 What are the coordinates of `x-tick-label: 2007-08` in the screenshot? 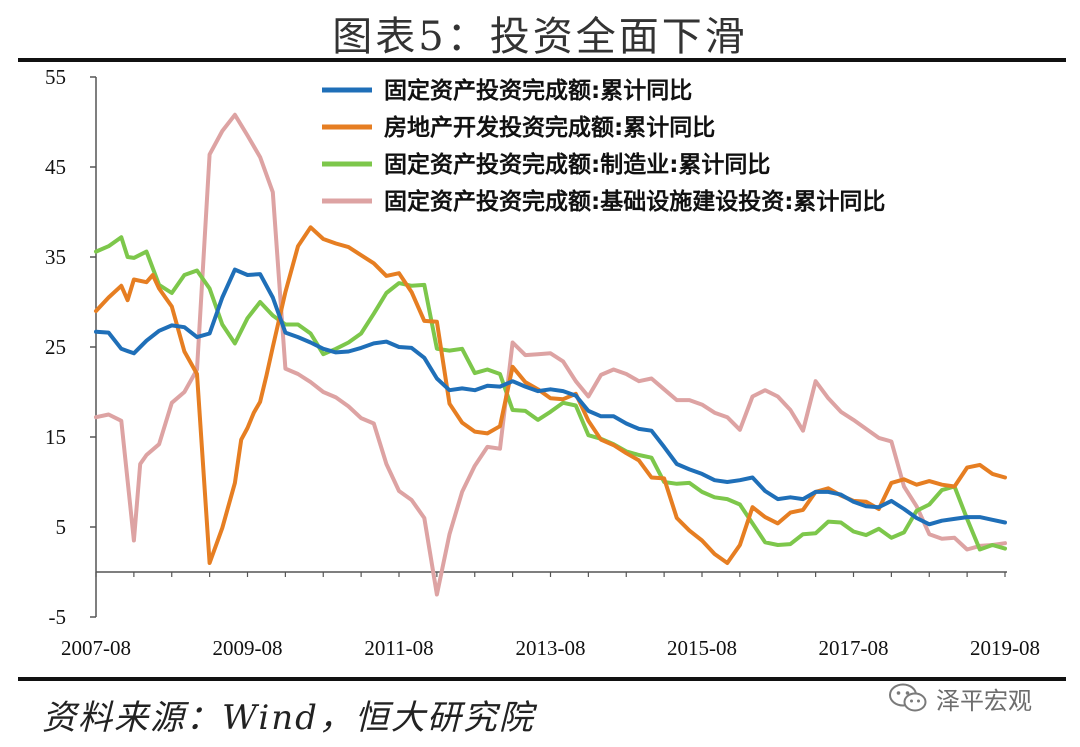 It's located at (96, 648).